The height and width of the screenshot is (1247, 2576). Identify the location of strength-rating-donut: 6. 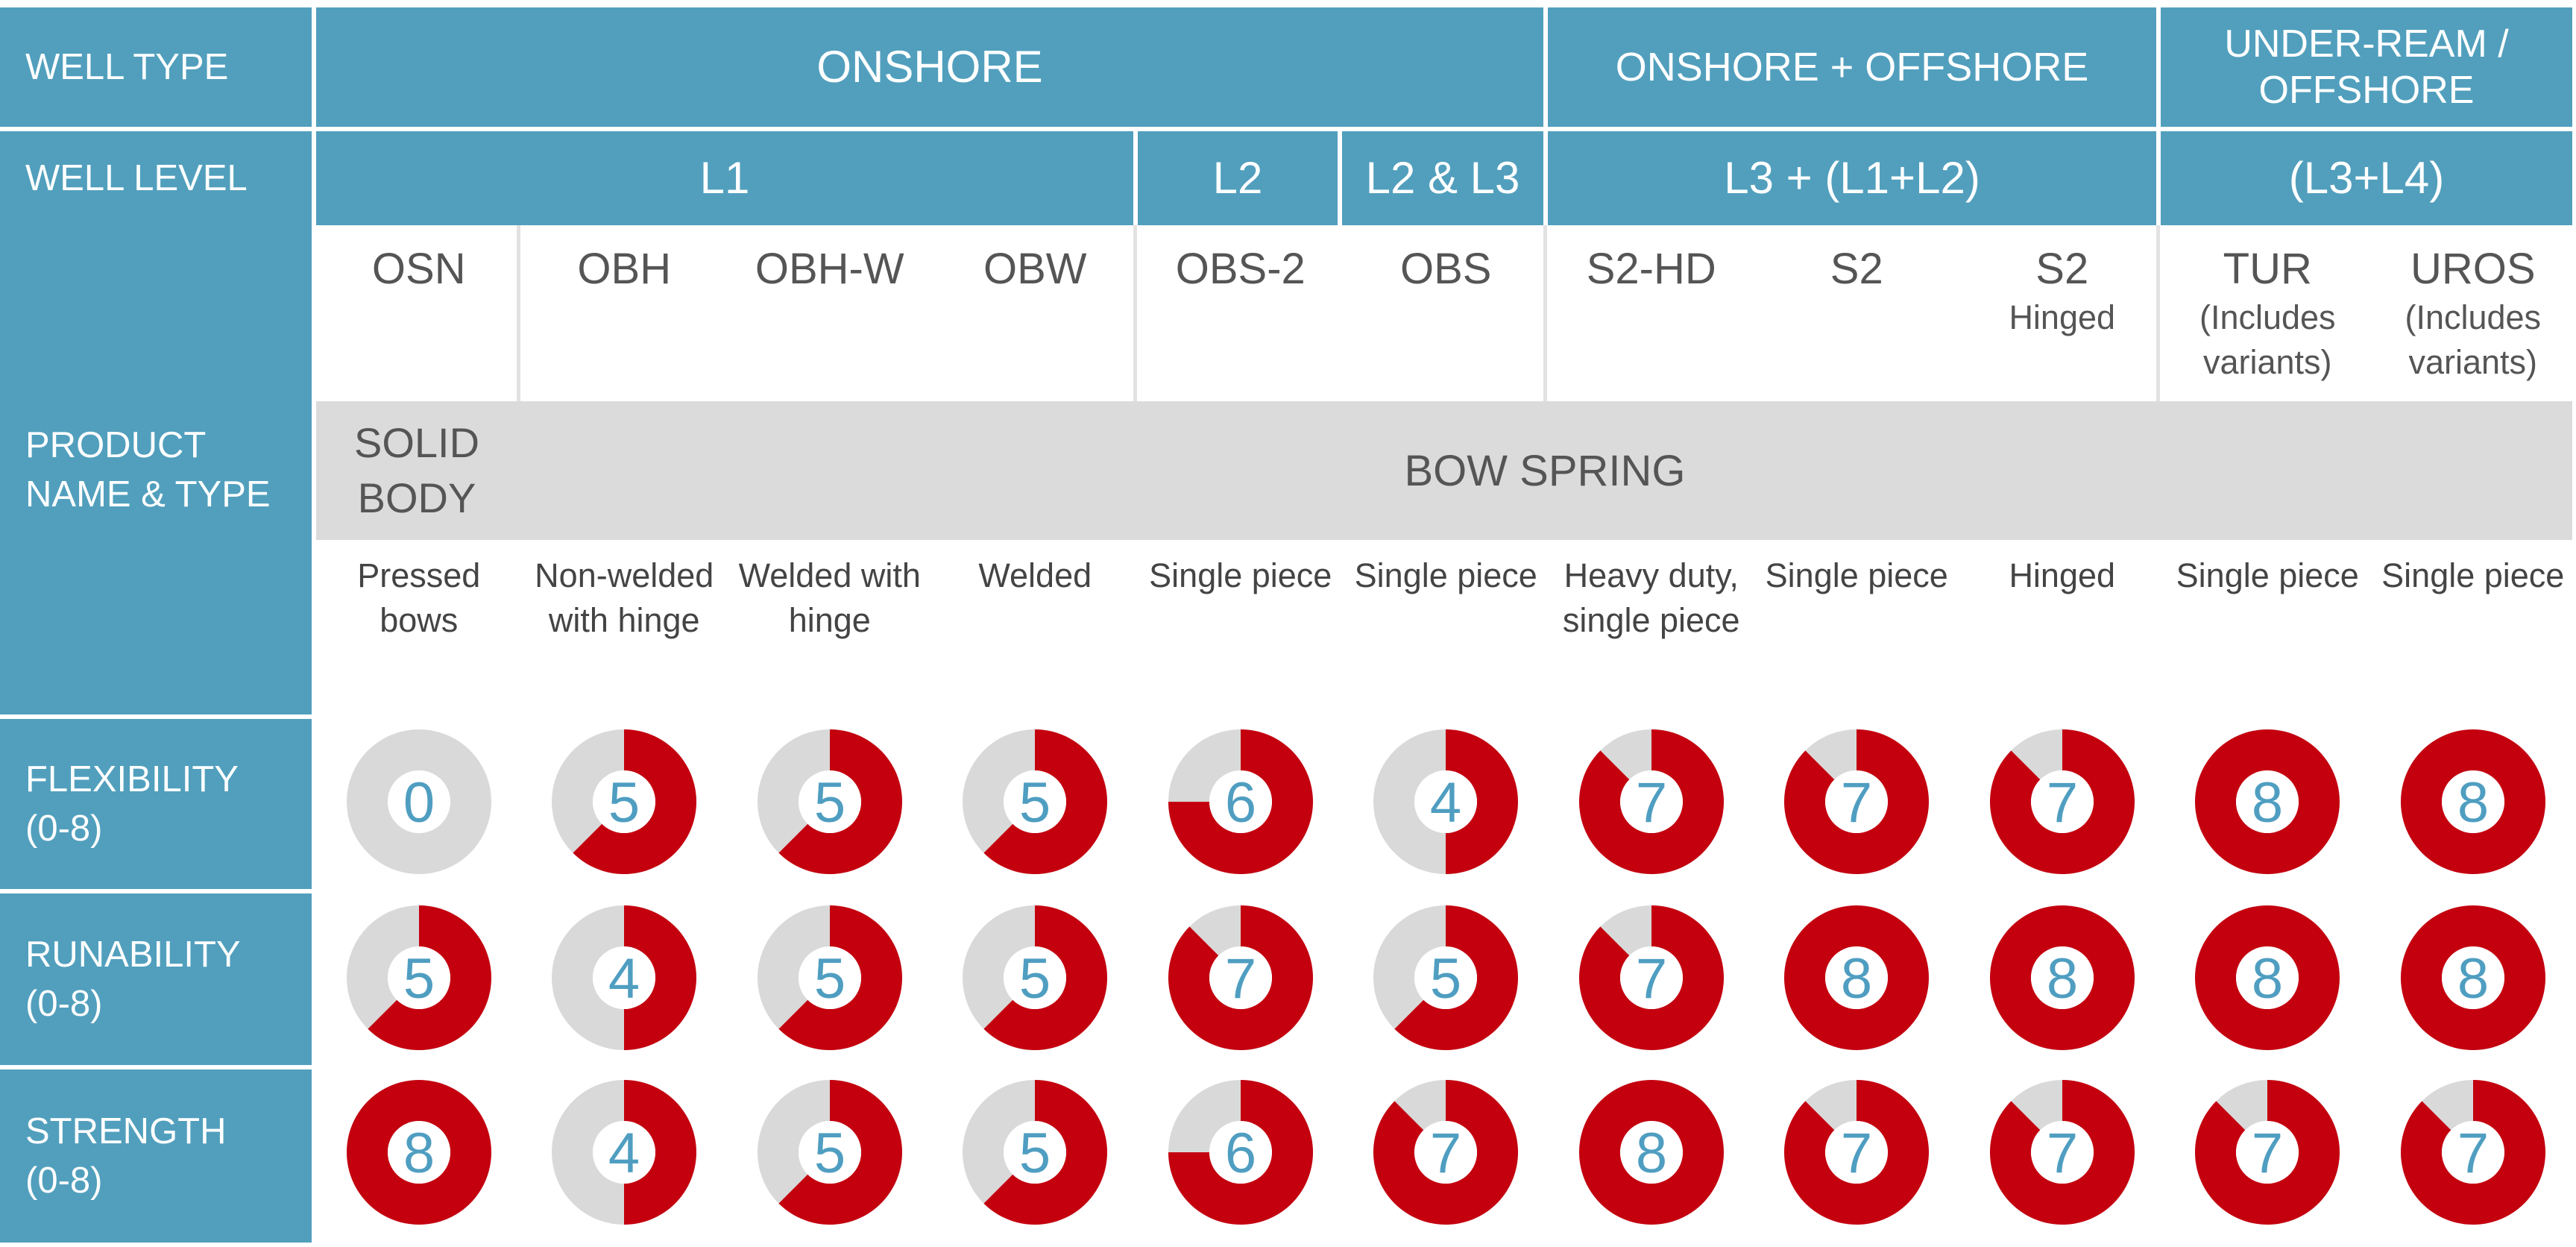
(1240, 1152).